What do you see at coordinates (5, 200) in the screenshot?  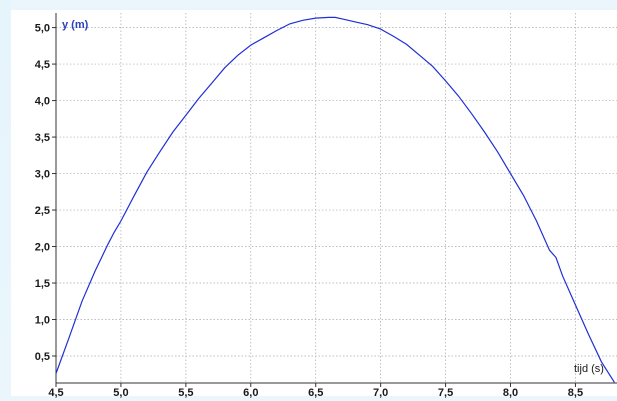 I see `left-background-strip` at bounding box center [5, 200].